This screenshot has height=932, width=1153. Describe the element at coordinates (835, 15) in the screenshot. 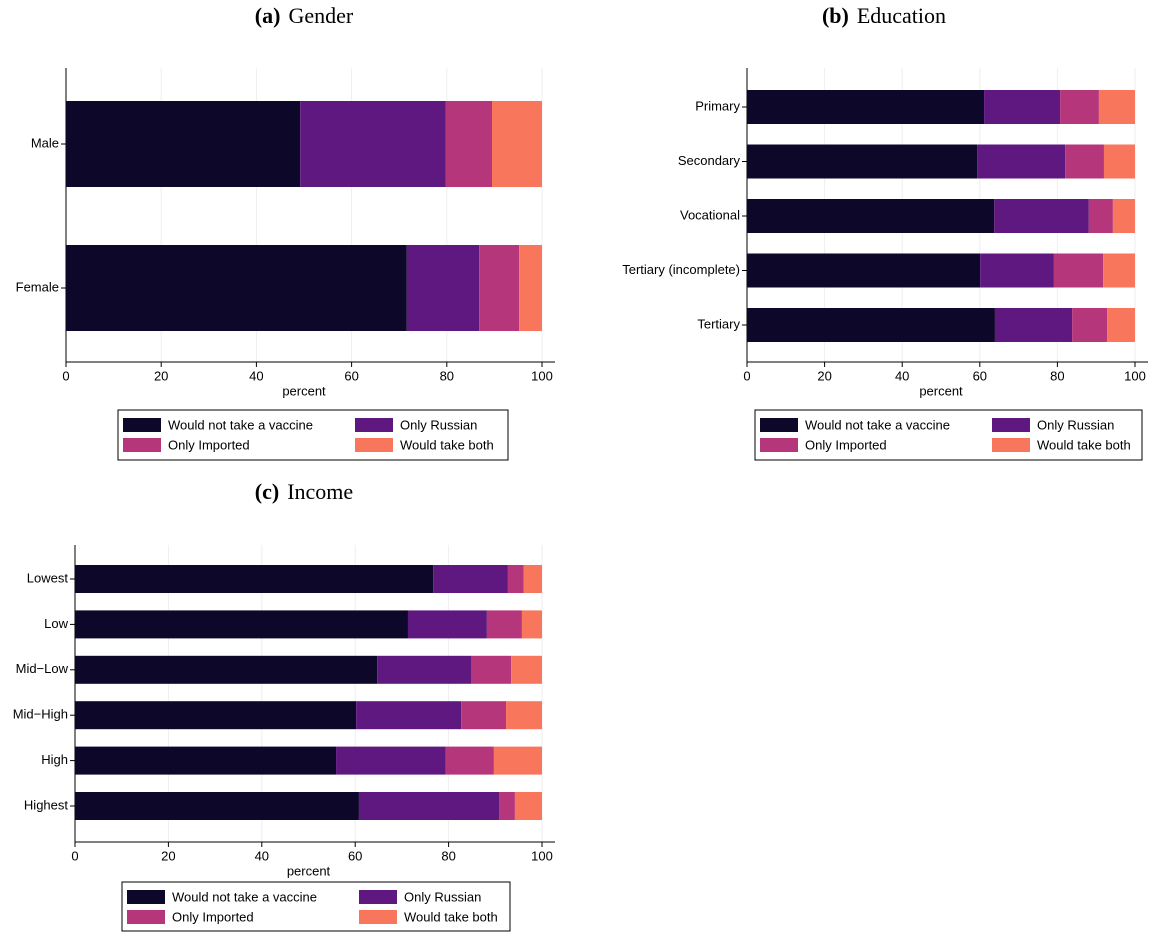

I see `title-label: (b)` at that location.